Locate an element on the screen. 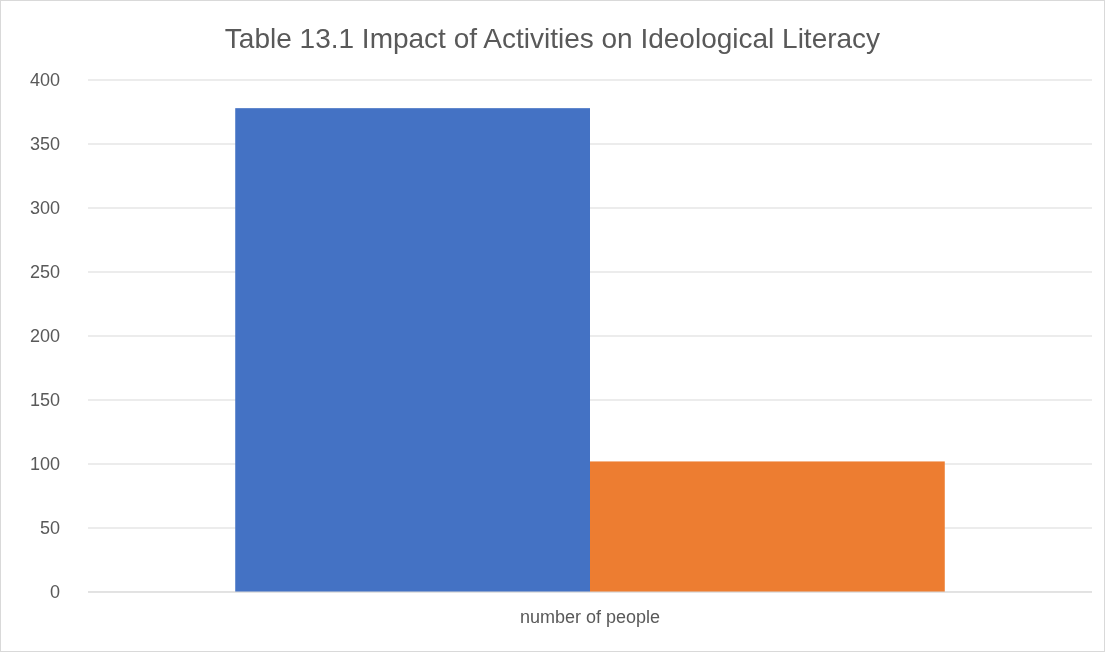  y-tick-label: 50 is located at coordinates (49, 528).